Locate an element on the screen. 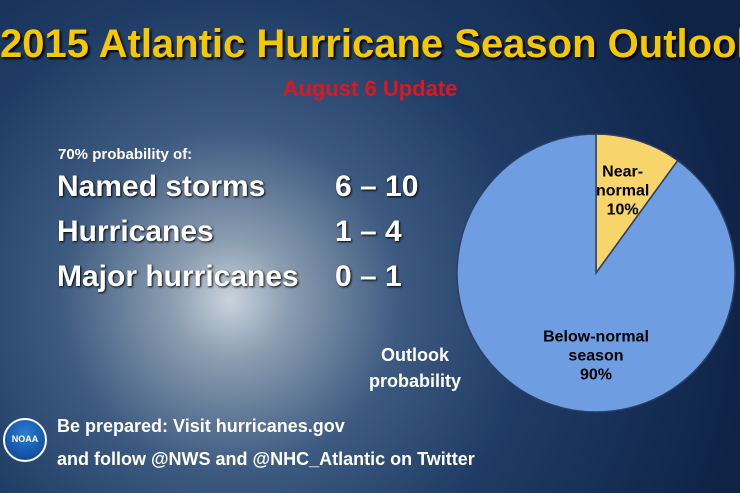 Image resolution: width=740 pixels, height=493 pixels. note: 70% probability of: is located at coordinates (125, 154).